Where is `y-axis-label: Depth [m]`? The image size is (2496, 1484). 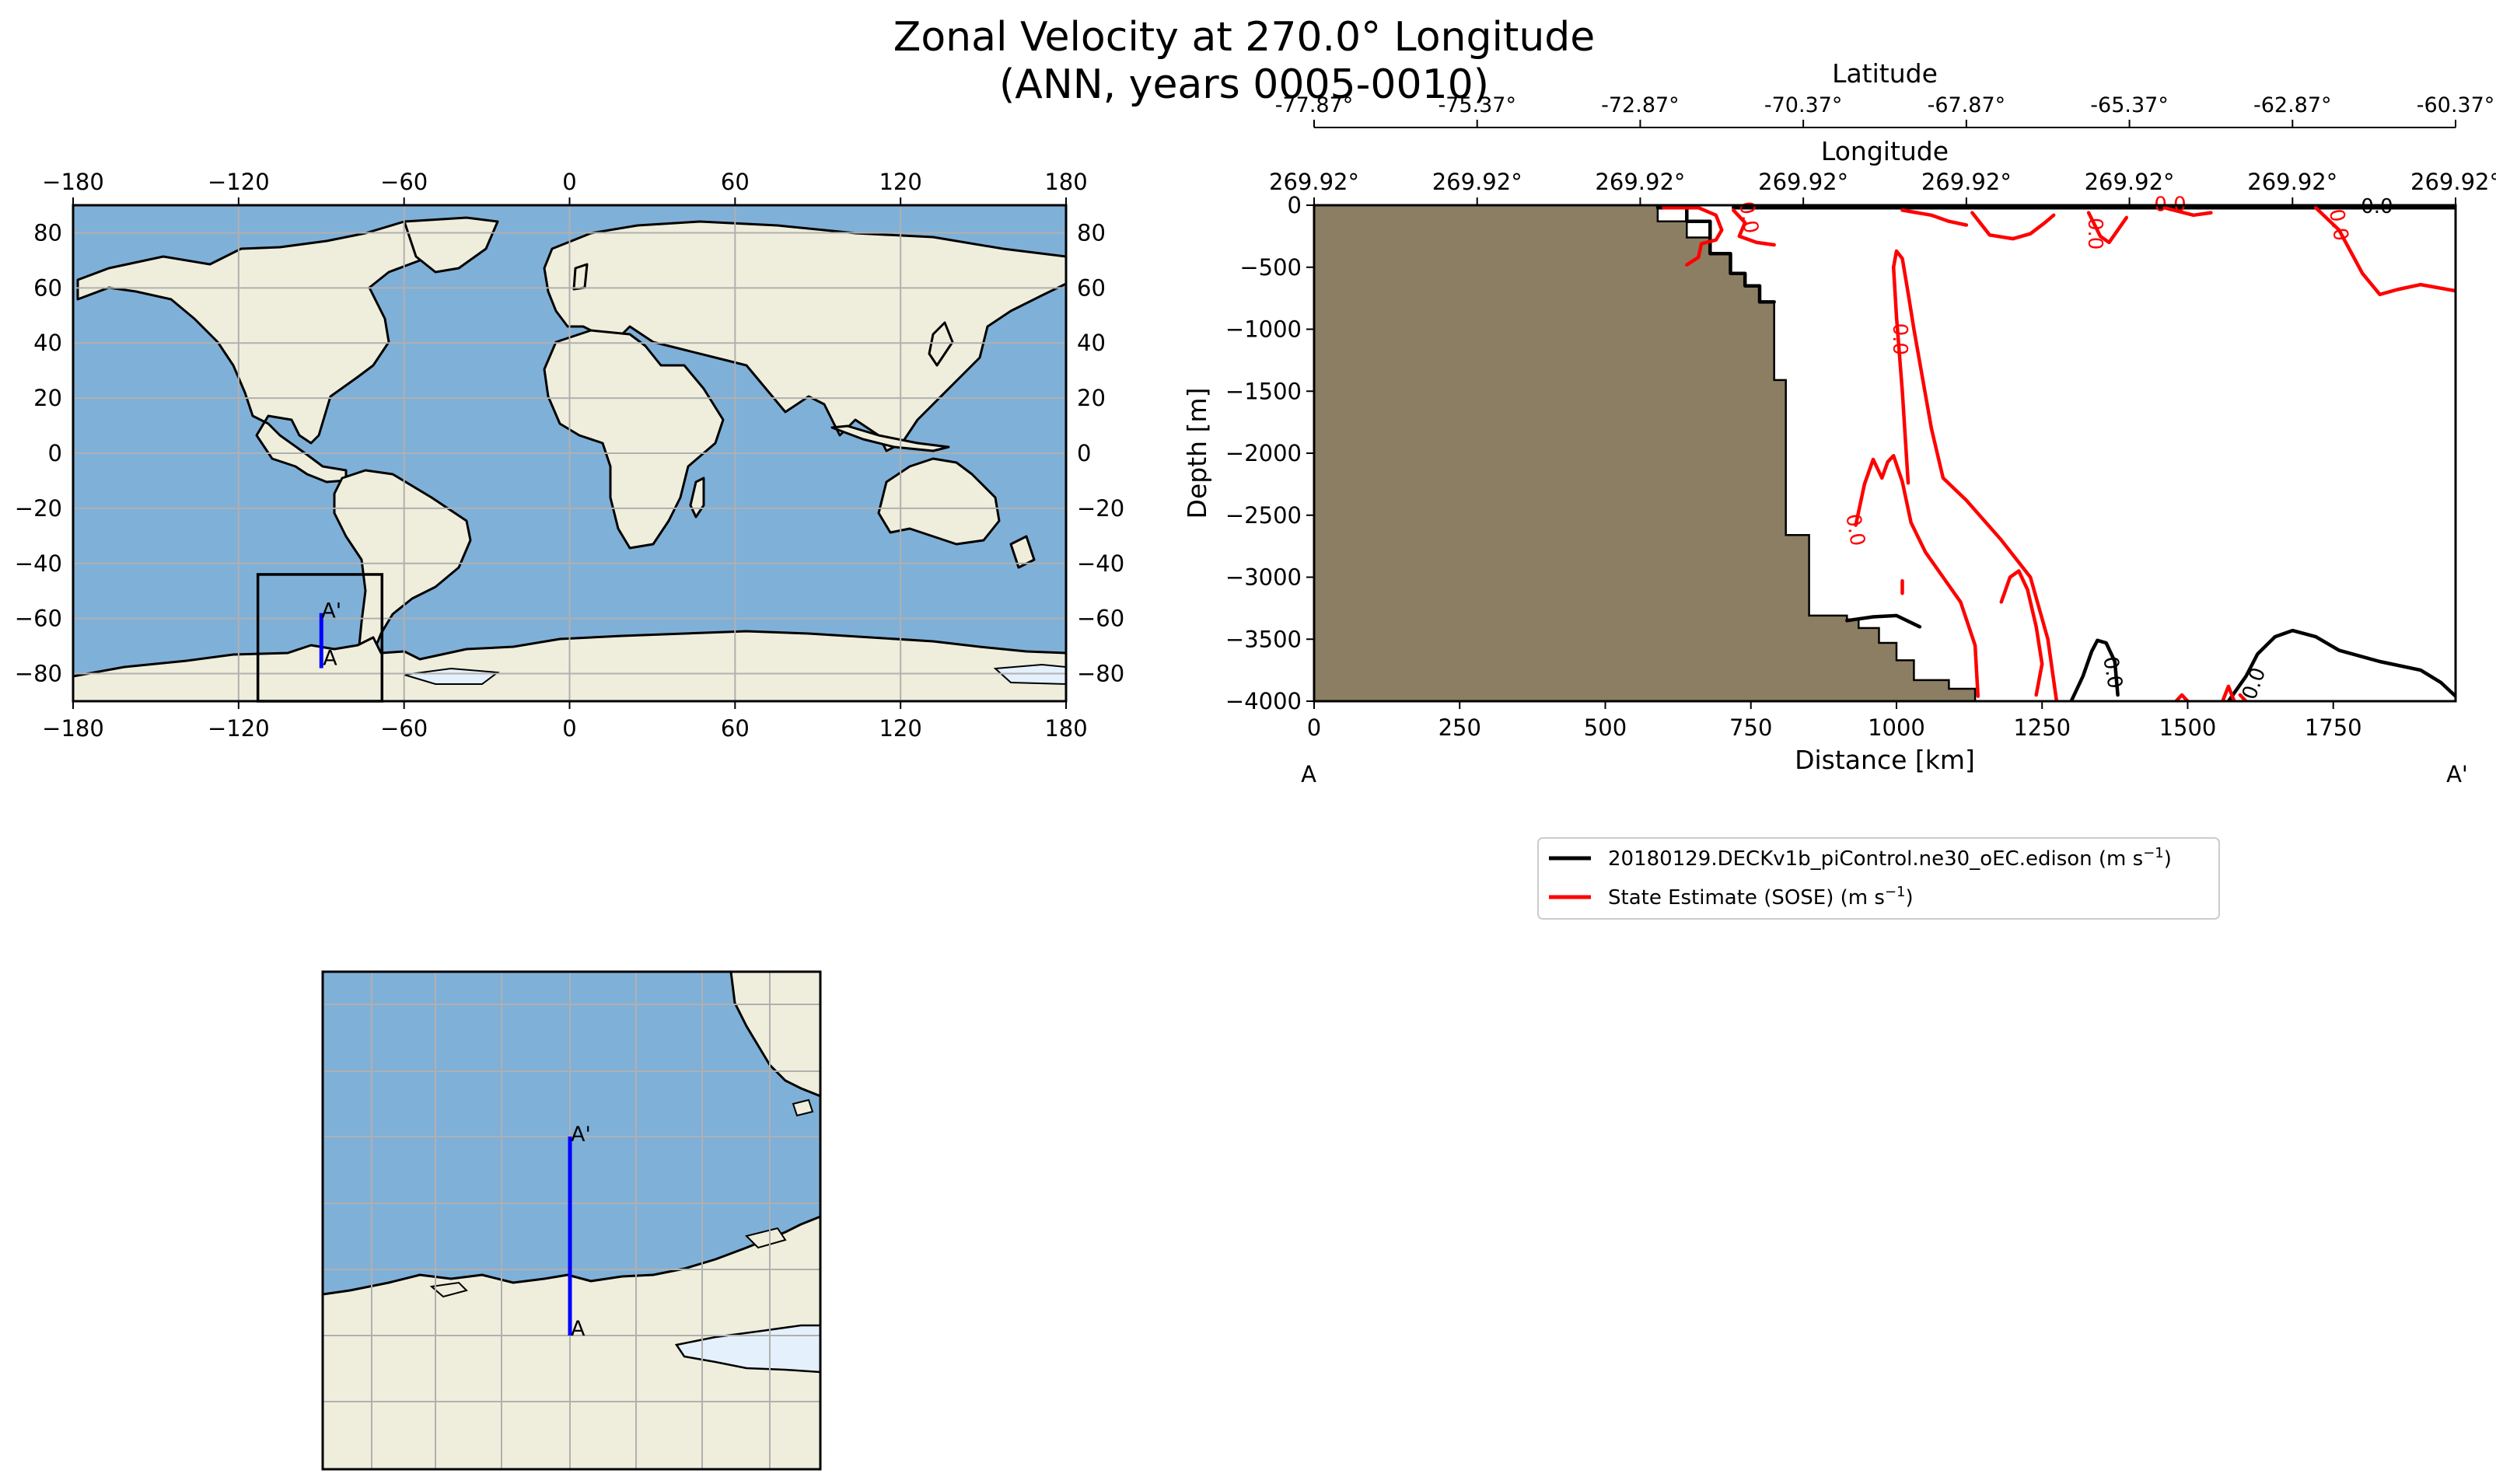
y-axis-label: Depth [m] is located at coordinates (1197, 453).